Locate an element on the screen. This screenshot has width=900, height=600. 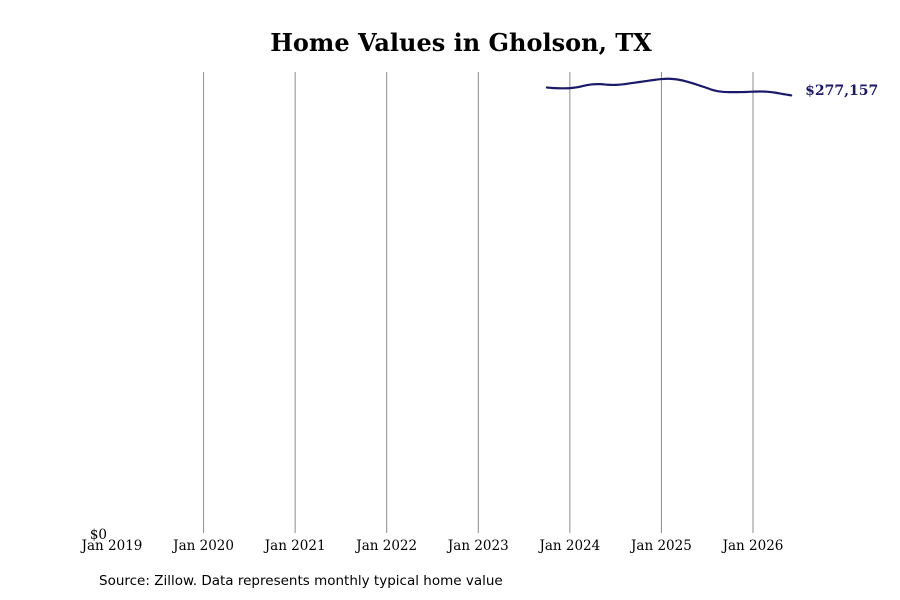
y-axis-ticks: $0 is located at coordinates (98, 535).